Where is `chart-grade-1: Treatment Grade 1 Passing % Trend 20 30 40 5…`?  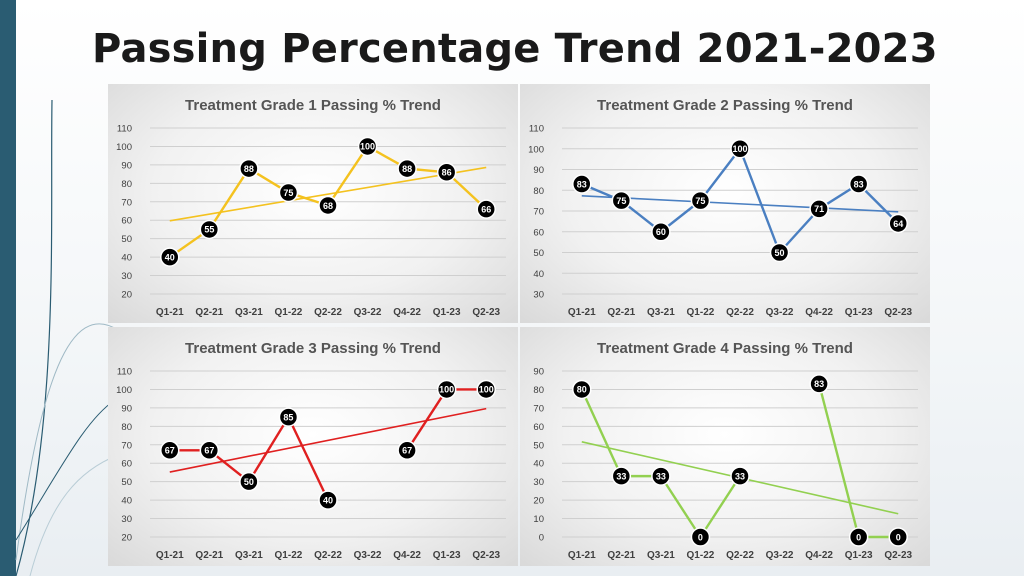
chart-grade-1: Treatment Grade 1 Passing % Trend 20 30 40 5… is located at coordinates (311, 207).